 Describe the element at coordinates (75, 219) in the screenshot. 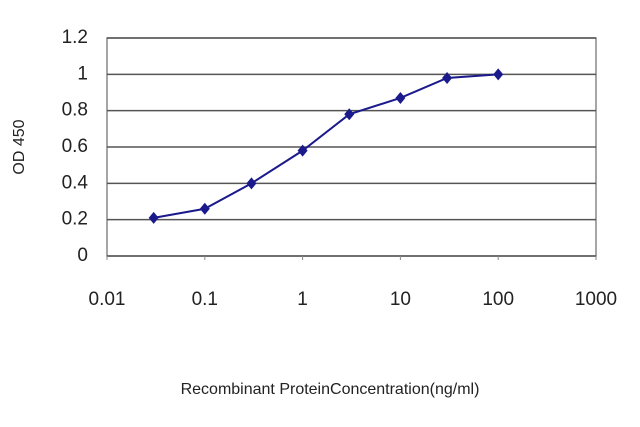

I see `y-tick-label: 0.2` at that location.